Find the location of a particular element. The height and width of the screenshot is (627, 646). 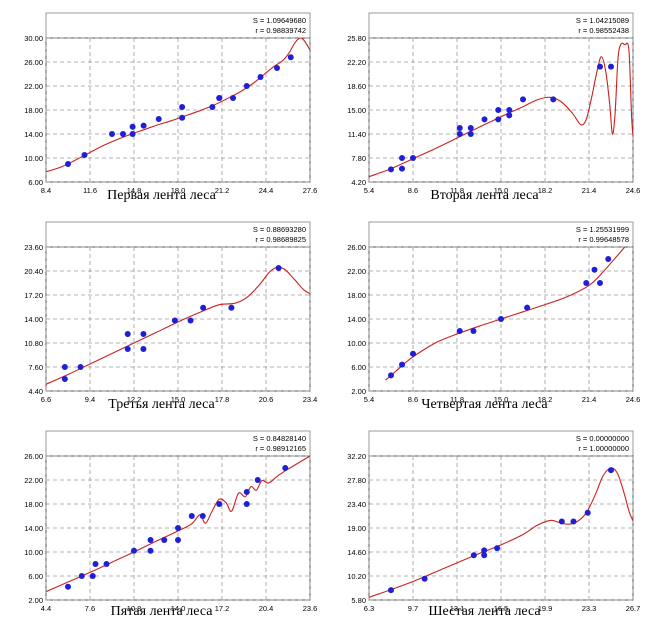

chart-caption: Третья лента леса is located at coordinates (161, 404).